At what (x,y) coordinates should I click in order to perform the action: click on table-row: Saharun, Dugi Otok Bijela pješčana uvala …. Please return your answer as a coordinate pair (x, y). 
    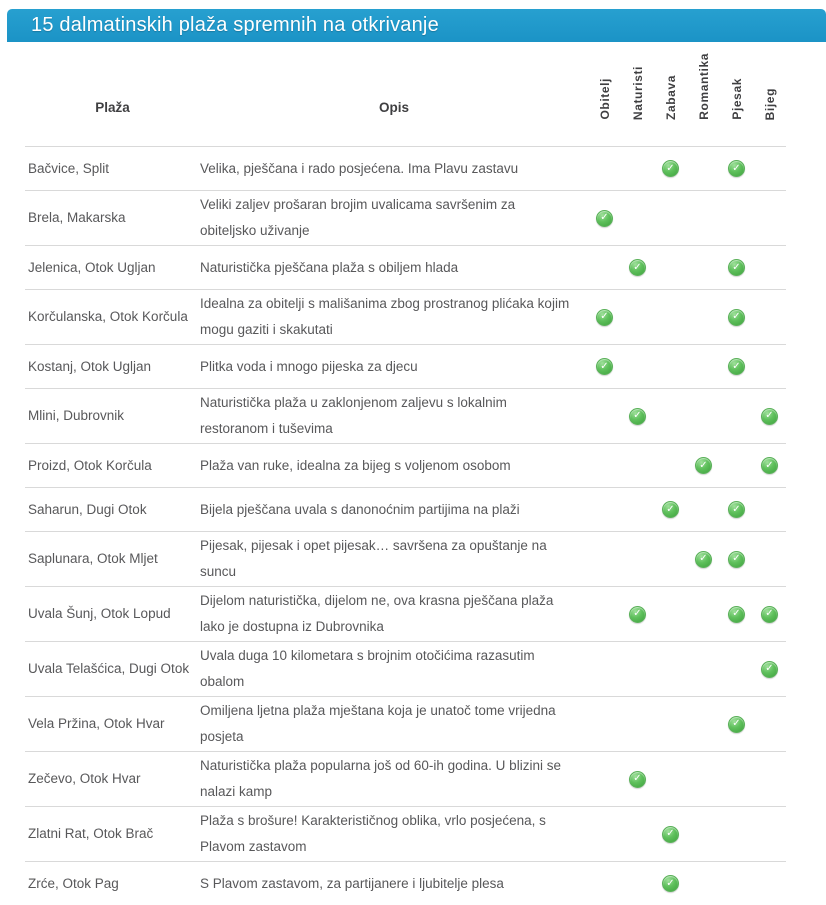
    Looking at the image, I should click on (405, 509).